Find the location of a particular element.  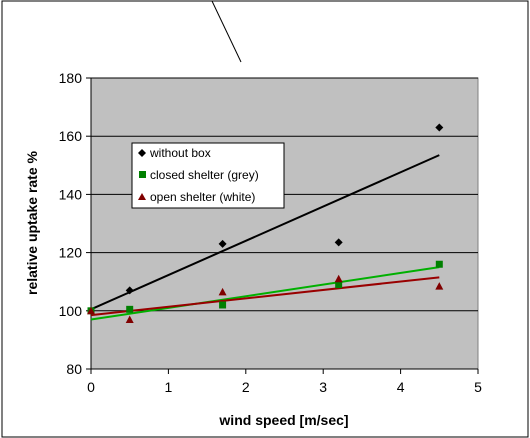

x-tick-label-0: 0 is located at coordinates (91, 387).